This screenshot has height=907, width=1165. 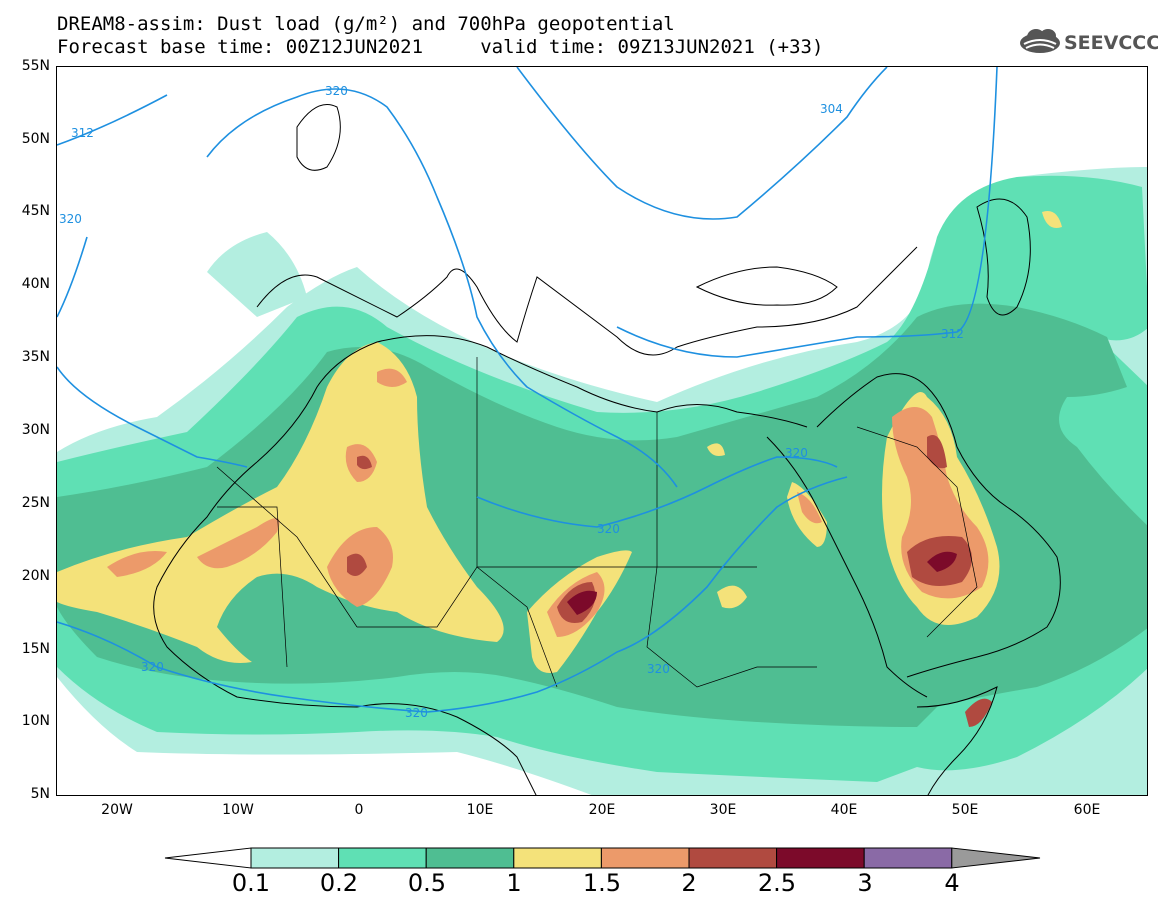 I want to click on lat-label: 40N, so click(x=35, y=284).